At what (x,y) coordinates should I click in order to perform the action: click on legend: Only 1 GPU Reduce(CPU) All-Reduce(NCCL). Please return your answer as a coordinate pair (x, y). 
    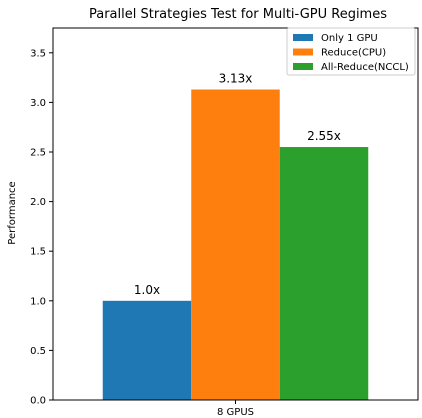
    Looking at the image, I should click on (351, 51).